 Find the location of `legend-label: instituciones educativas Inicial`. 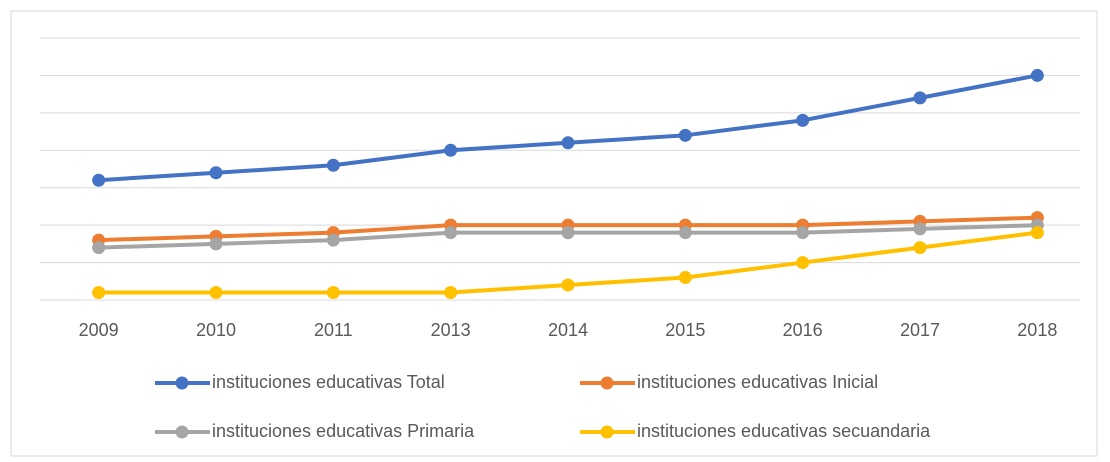

legend-label: instituciones educativas Inicial is located at coordinates (757, 382).